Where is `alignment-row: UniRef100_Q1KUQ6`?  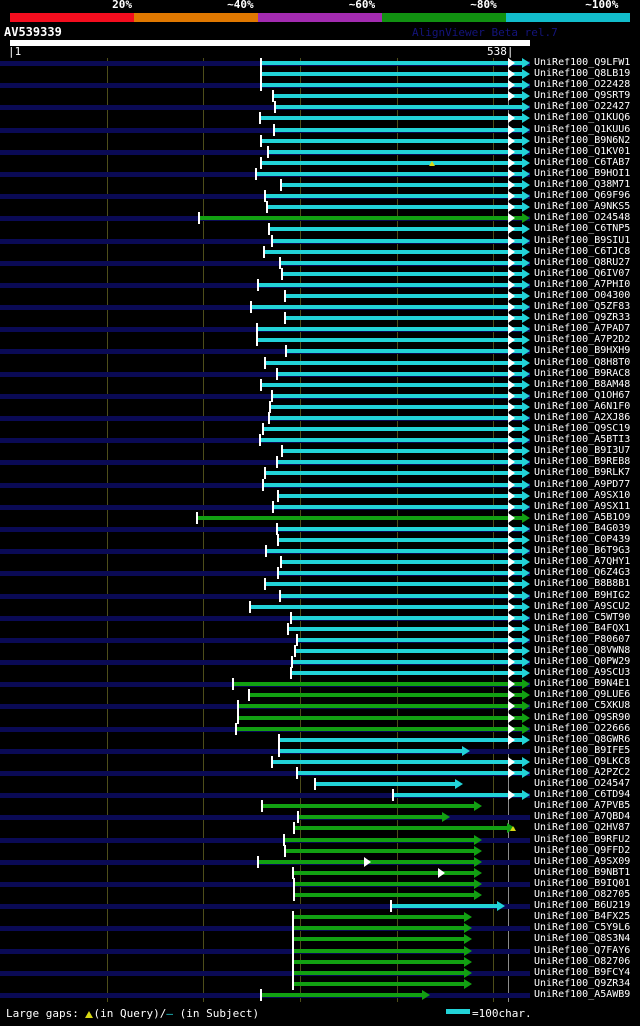 alignment-row: UniRef100_Q1KUQ6 is located at coordinates (320, 118).